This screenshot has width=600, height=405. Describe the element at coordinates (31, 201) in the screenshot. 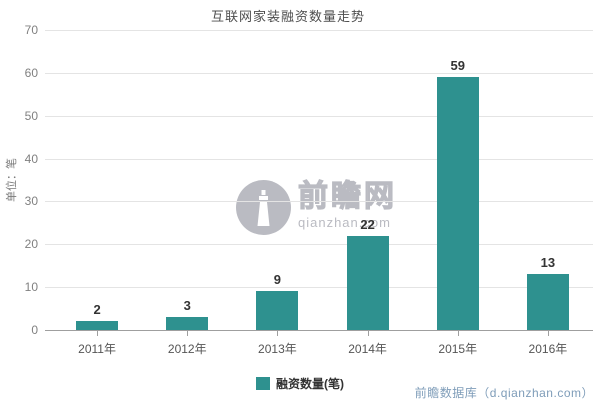

I see `y-tick-label: 30` at that location.